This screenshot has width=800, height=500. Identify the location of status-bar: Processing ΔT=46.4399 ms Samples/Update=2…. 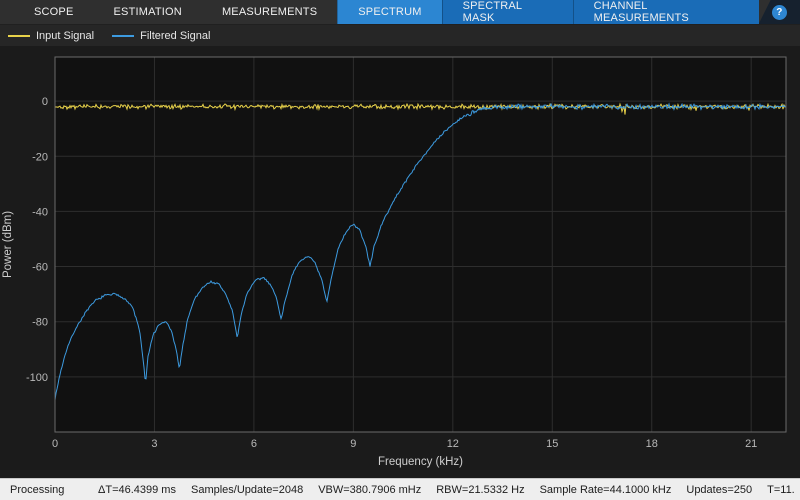
(400, 489).